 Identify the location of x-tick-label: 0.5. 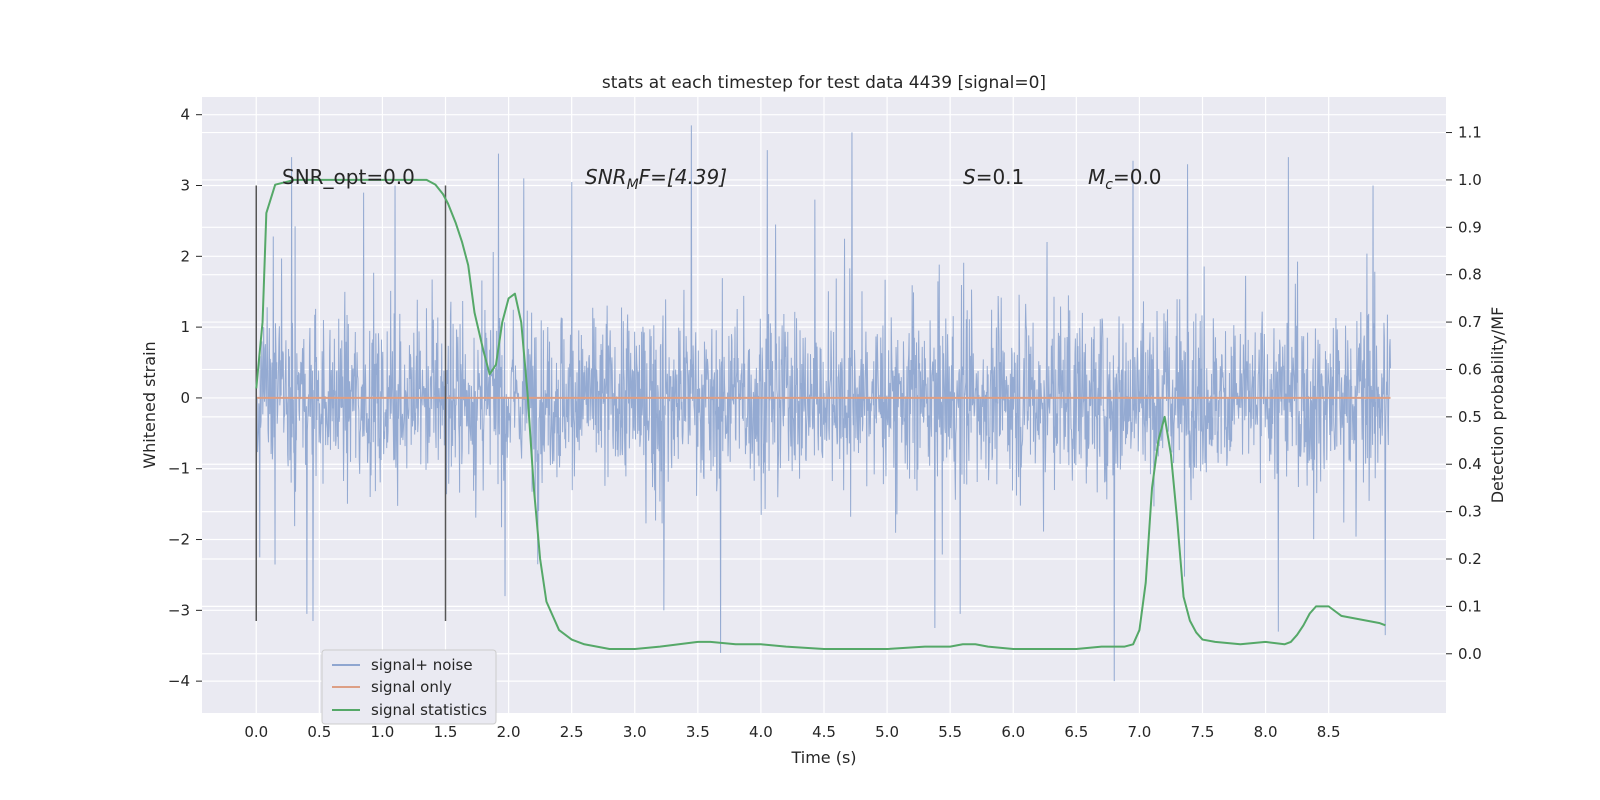
(319, 732).